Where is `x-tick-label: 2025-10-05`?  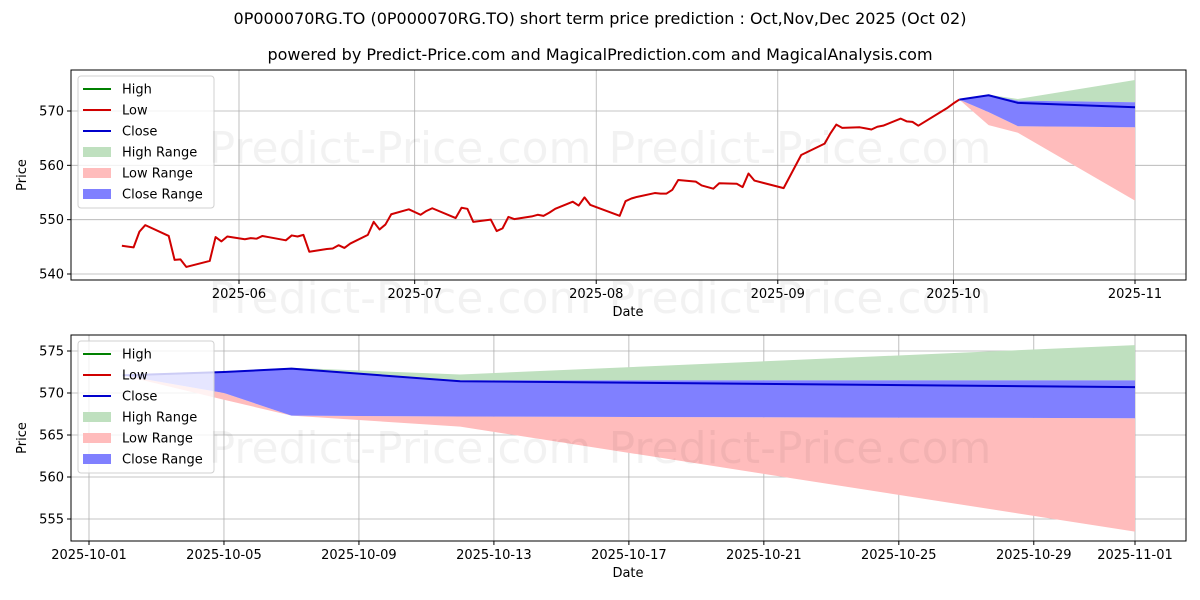
x-tick-label: 2025-10-05 is located at coordinates (224, 555).